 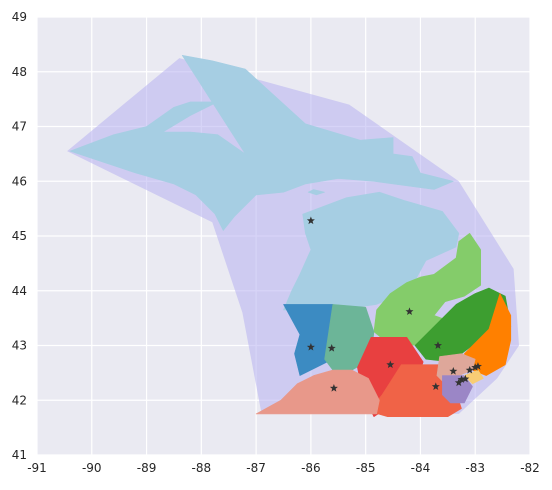 I want to click on y-tick-label: 47, so click(x=19, y=127).